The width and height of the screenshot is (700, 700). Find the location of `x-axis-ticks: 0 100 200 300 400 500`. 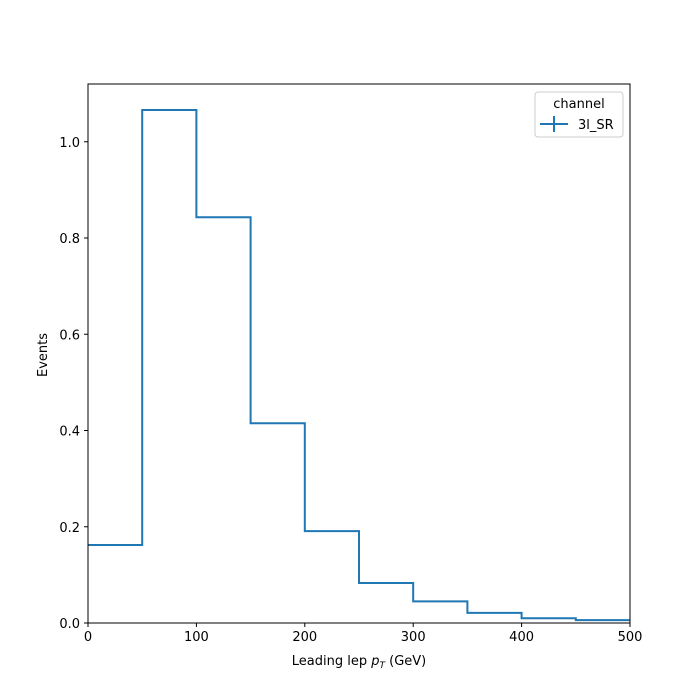

x-axis-ticks: 0 100 200 300 400 500 is located at coordinates (363, 634).